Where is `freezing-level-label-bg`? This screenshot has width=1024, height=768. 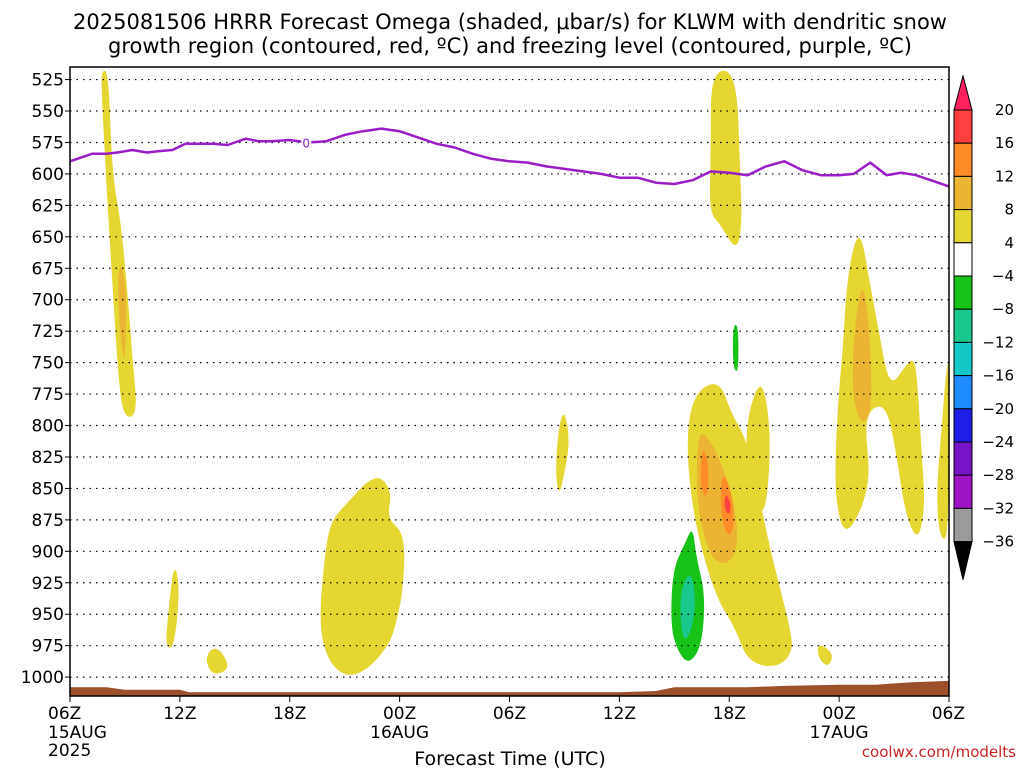
freezing-level-label-bg is located at coordinates (306, 141).